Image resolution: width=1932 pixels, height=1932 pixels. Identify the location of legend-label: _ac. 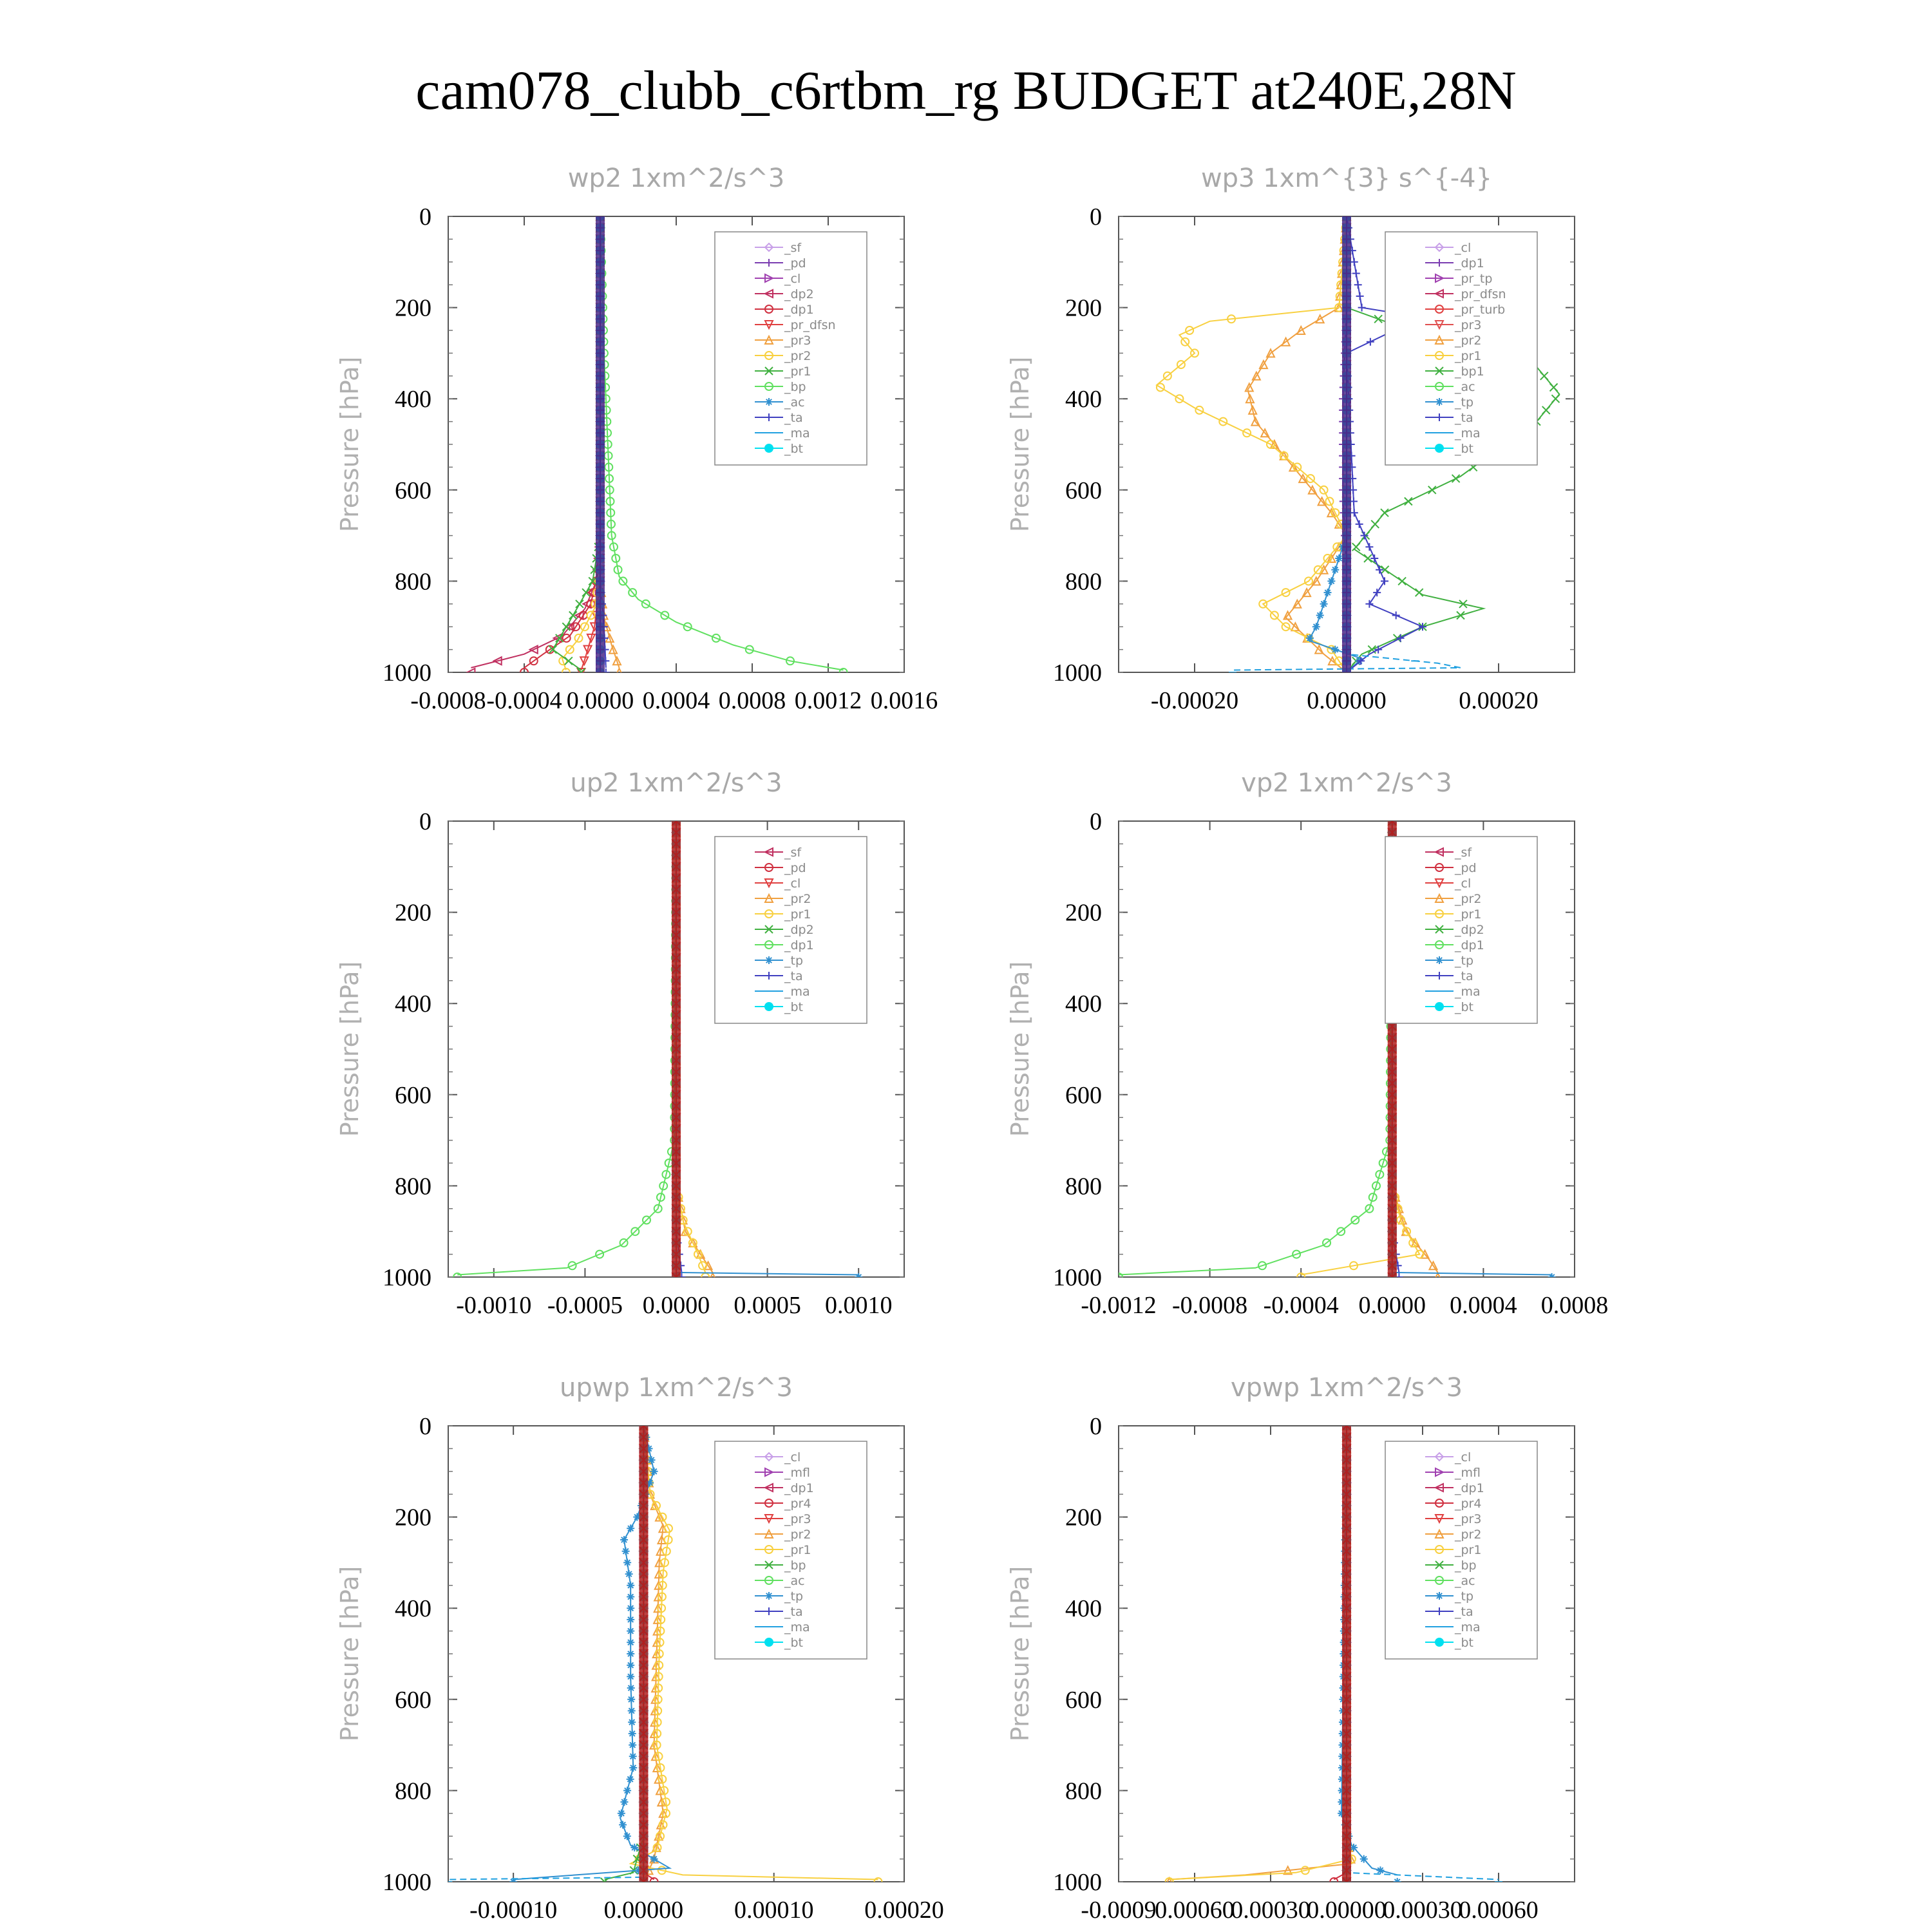
(794, 402).